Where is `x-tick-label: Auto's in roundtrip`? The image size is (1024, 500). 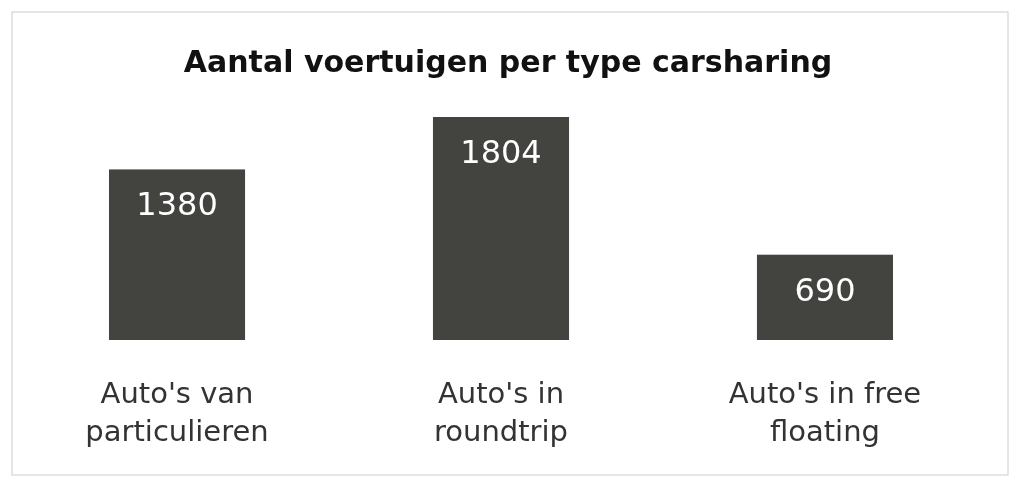 x-tick-label: Auto's in roundtrip is located at coordinates (501, 412).